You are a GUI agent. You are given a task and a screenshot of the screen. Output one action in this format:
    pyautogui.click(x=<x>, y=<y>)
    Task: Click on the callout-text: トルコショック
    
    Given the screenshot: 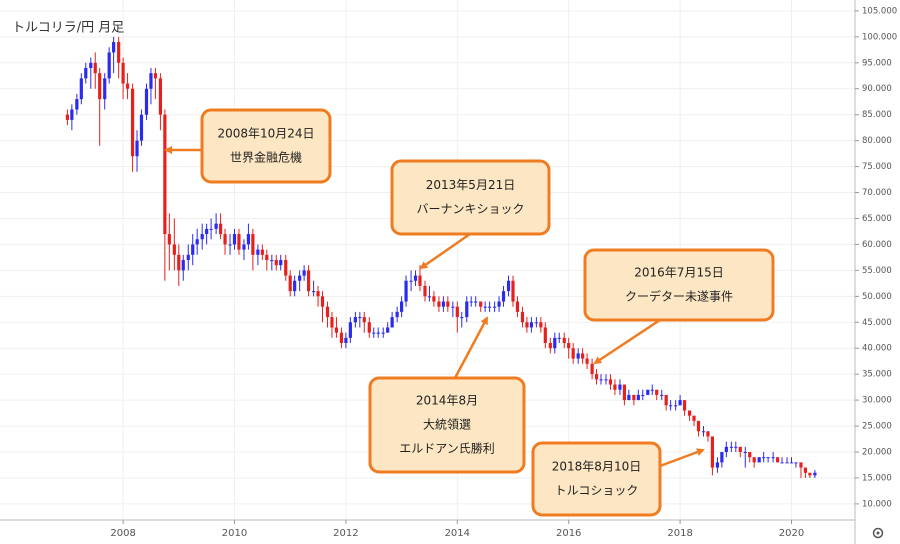 What is the action you would take?
    pyautogui.click(x=597, y=491)
    